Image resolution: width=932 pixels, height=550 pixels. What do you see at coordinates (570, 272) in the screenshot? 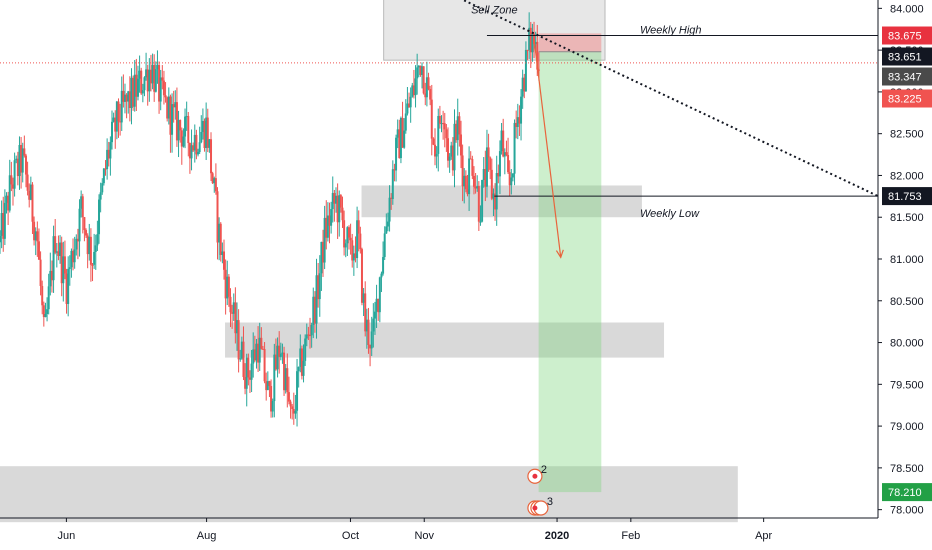
I see `position-target-area` at bounding box center [570, 272].